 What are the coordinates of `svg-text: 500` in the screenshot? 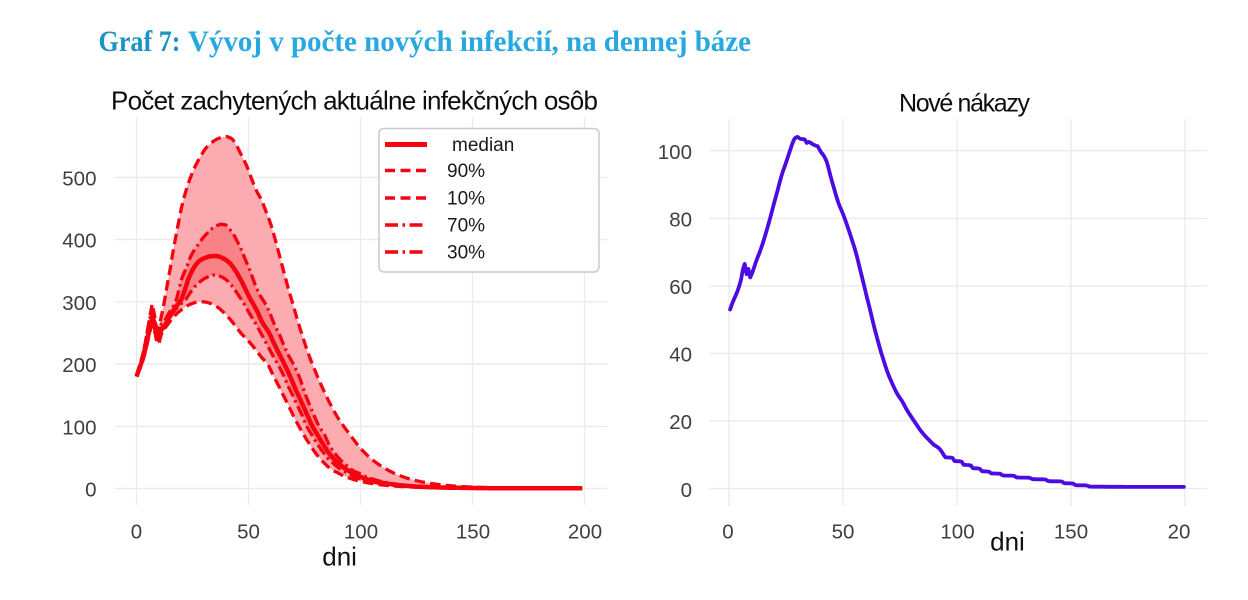 It's located at (79, 179).